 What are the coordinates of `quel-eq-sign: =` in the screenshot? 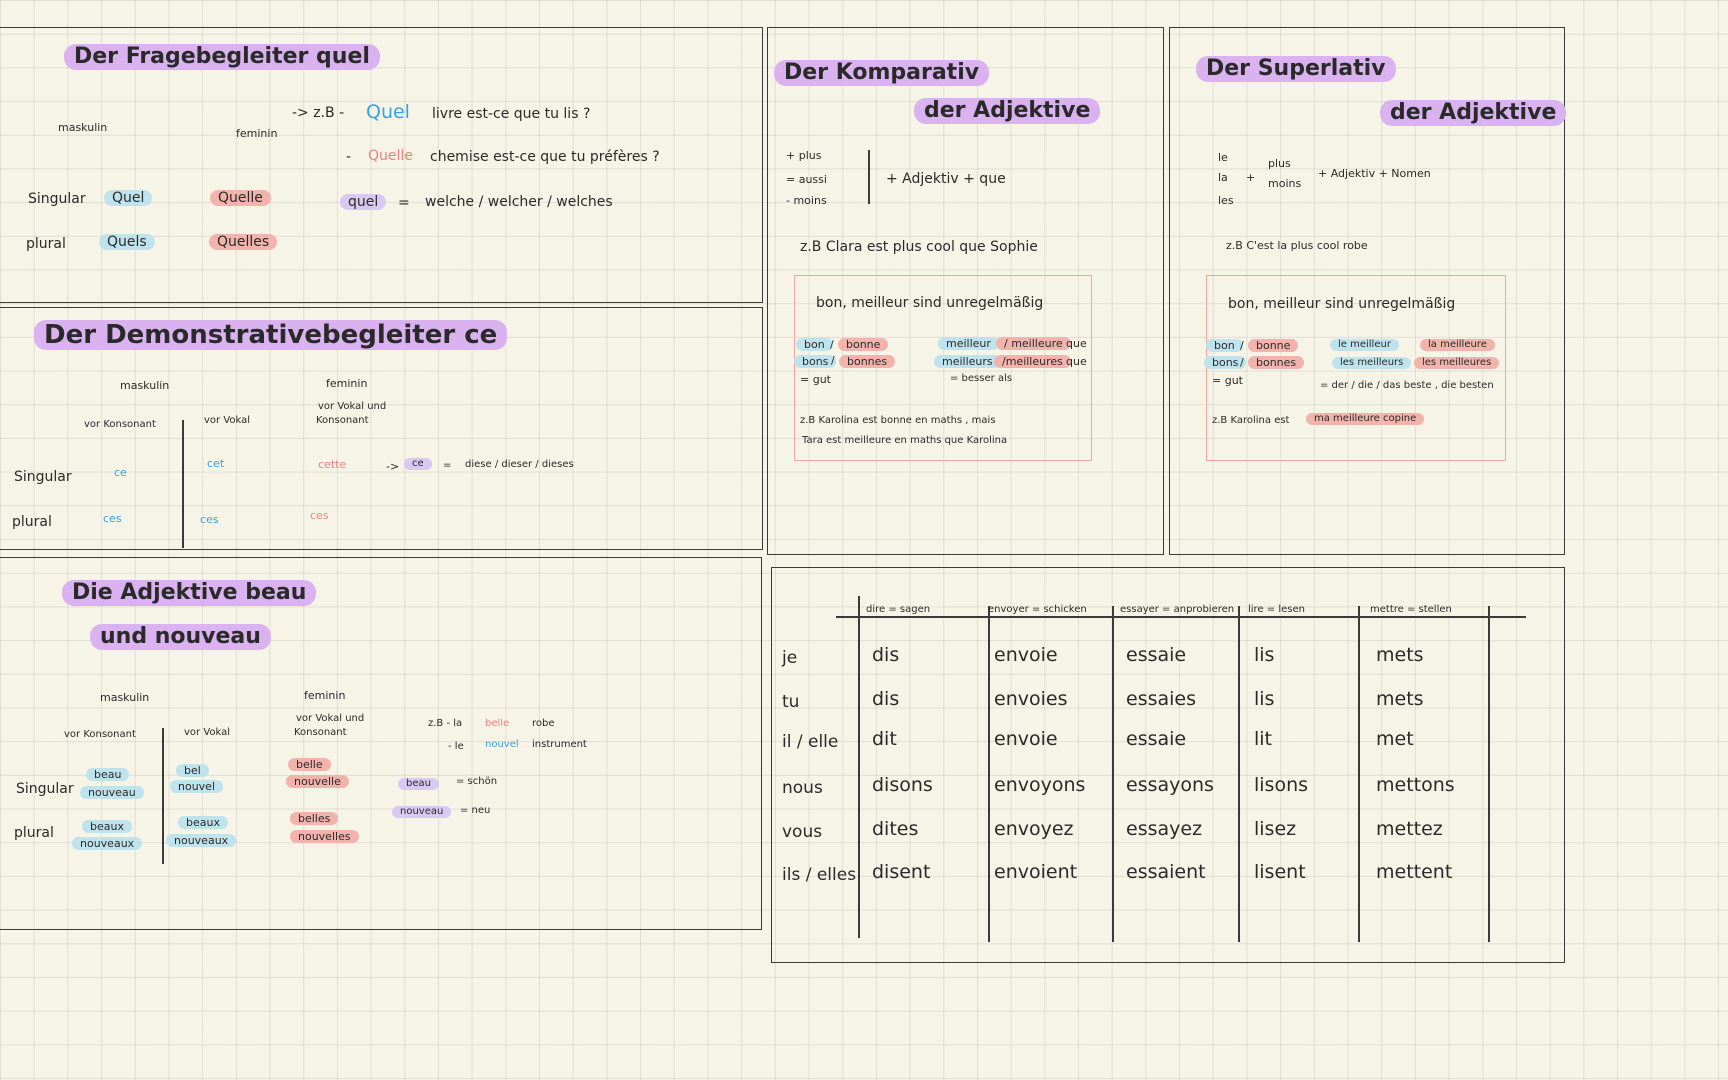 It's located at (404, 203).